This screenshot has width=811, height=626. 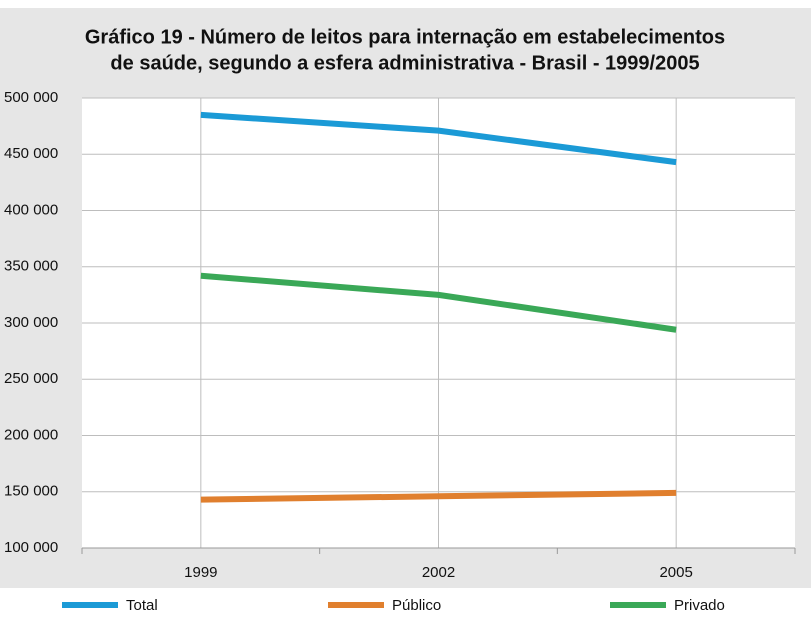 I want to click on y-tick-label: 500 000, so click(x=31, y=97).